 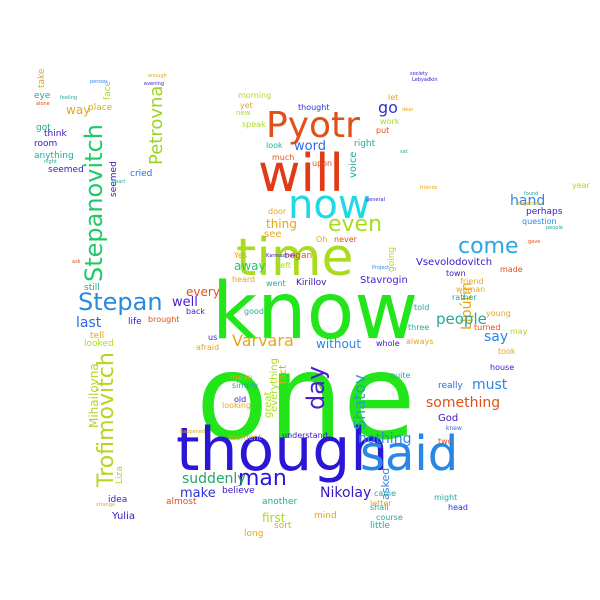 I want to click on word-liza: Liza, so click(x=120, y=475).